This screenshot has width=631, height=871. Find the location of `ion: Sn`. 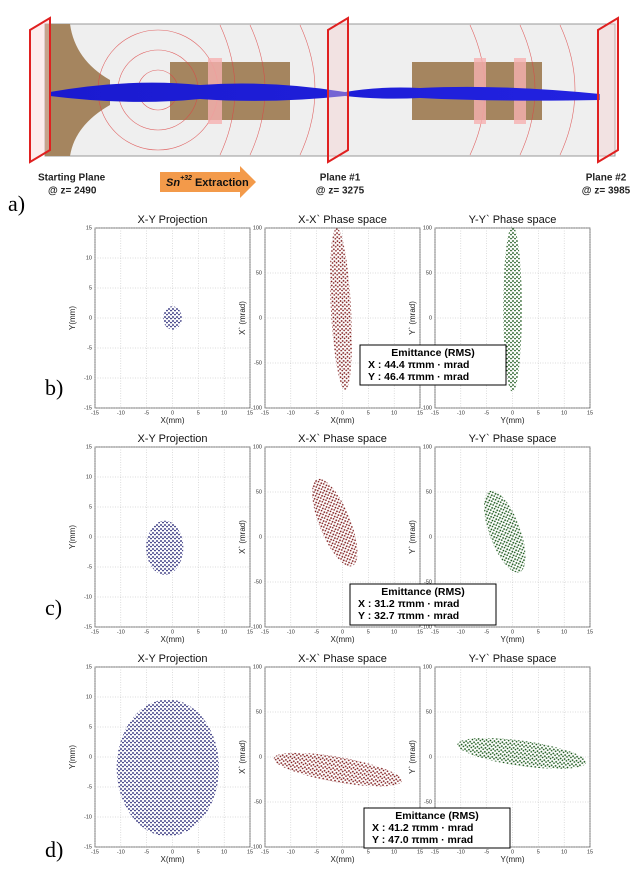

ion: Sn is located at coordinates (173, 183).